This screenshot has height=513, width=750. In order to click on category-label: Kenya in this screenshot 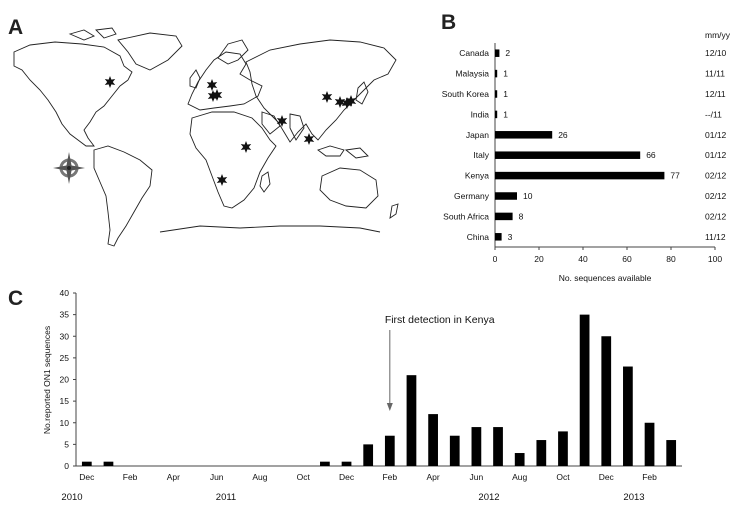, I will do `click(477, 176)`.